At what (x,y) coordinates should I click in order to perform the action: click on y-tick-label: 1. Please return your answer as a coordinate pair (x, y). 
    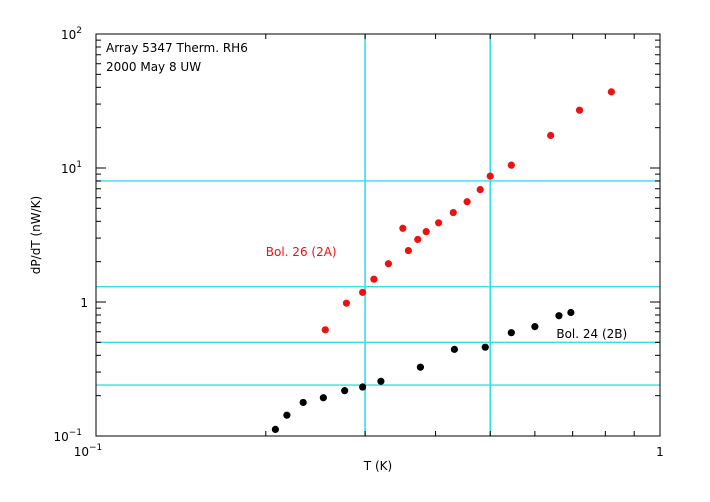
    Looking at the image, I should click on (84, 303).